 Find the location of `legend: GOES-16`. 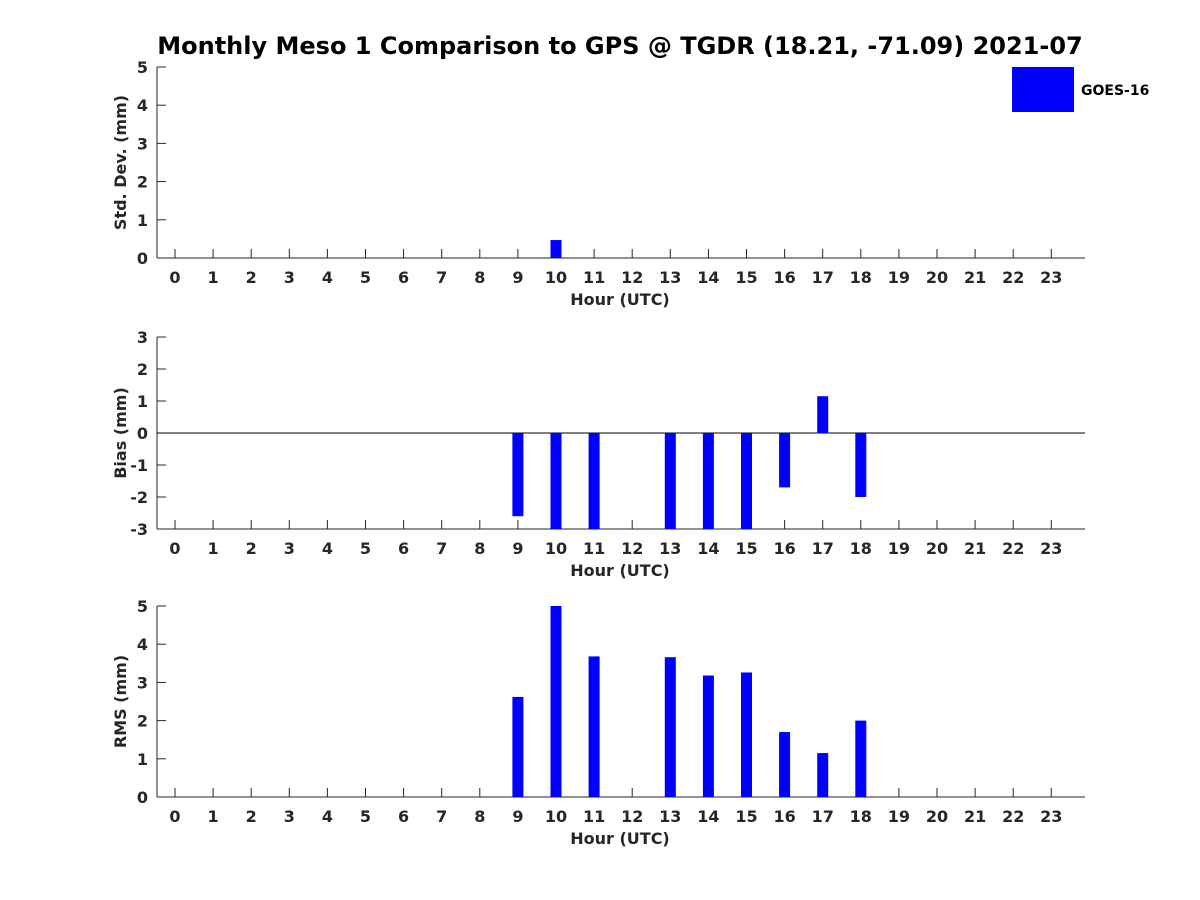

legend: GOES-16 is located at coordinates (1080, 89).